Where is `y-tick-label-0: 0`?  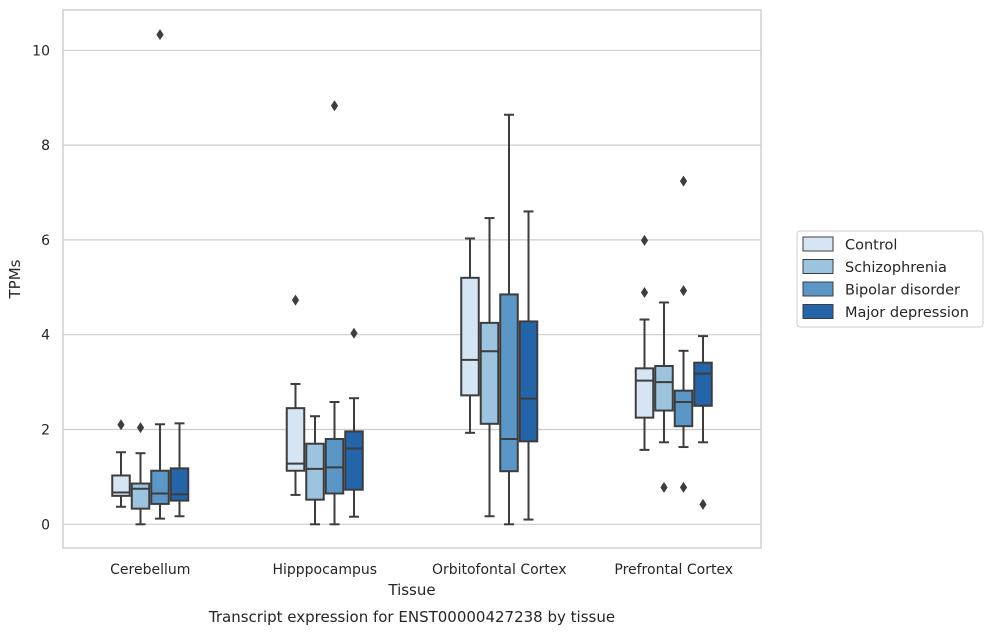 y-tick-label-0: 0 is located at coordinates (45, 525).